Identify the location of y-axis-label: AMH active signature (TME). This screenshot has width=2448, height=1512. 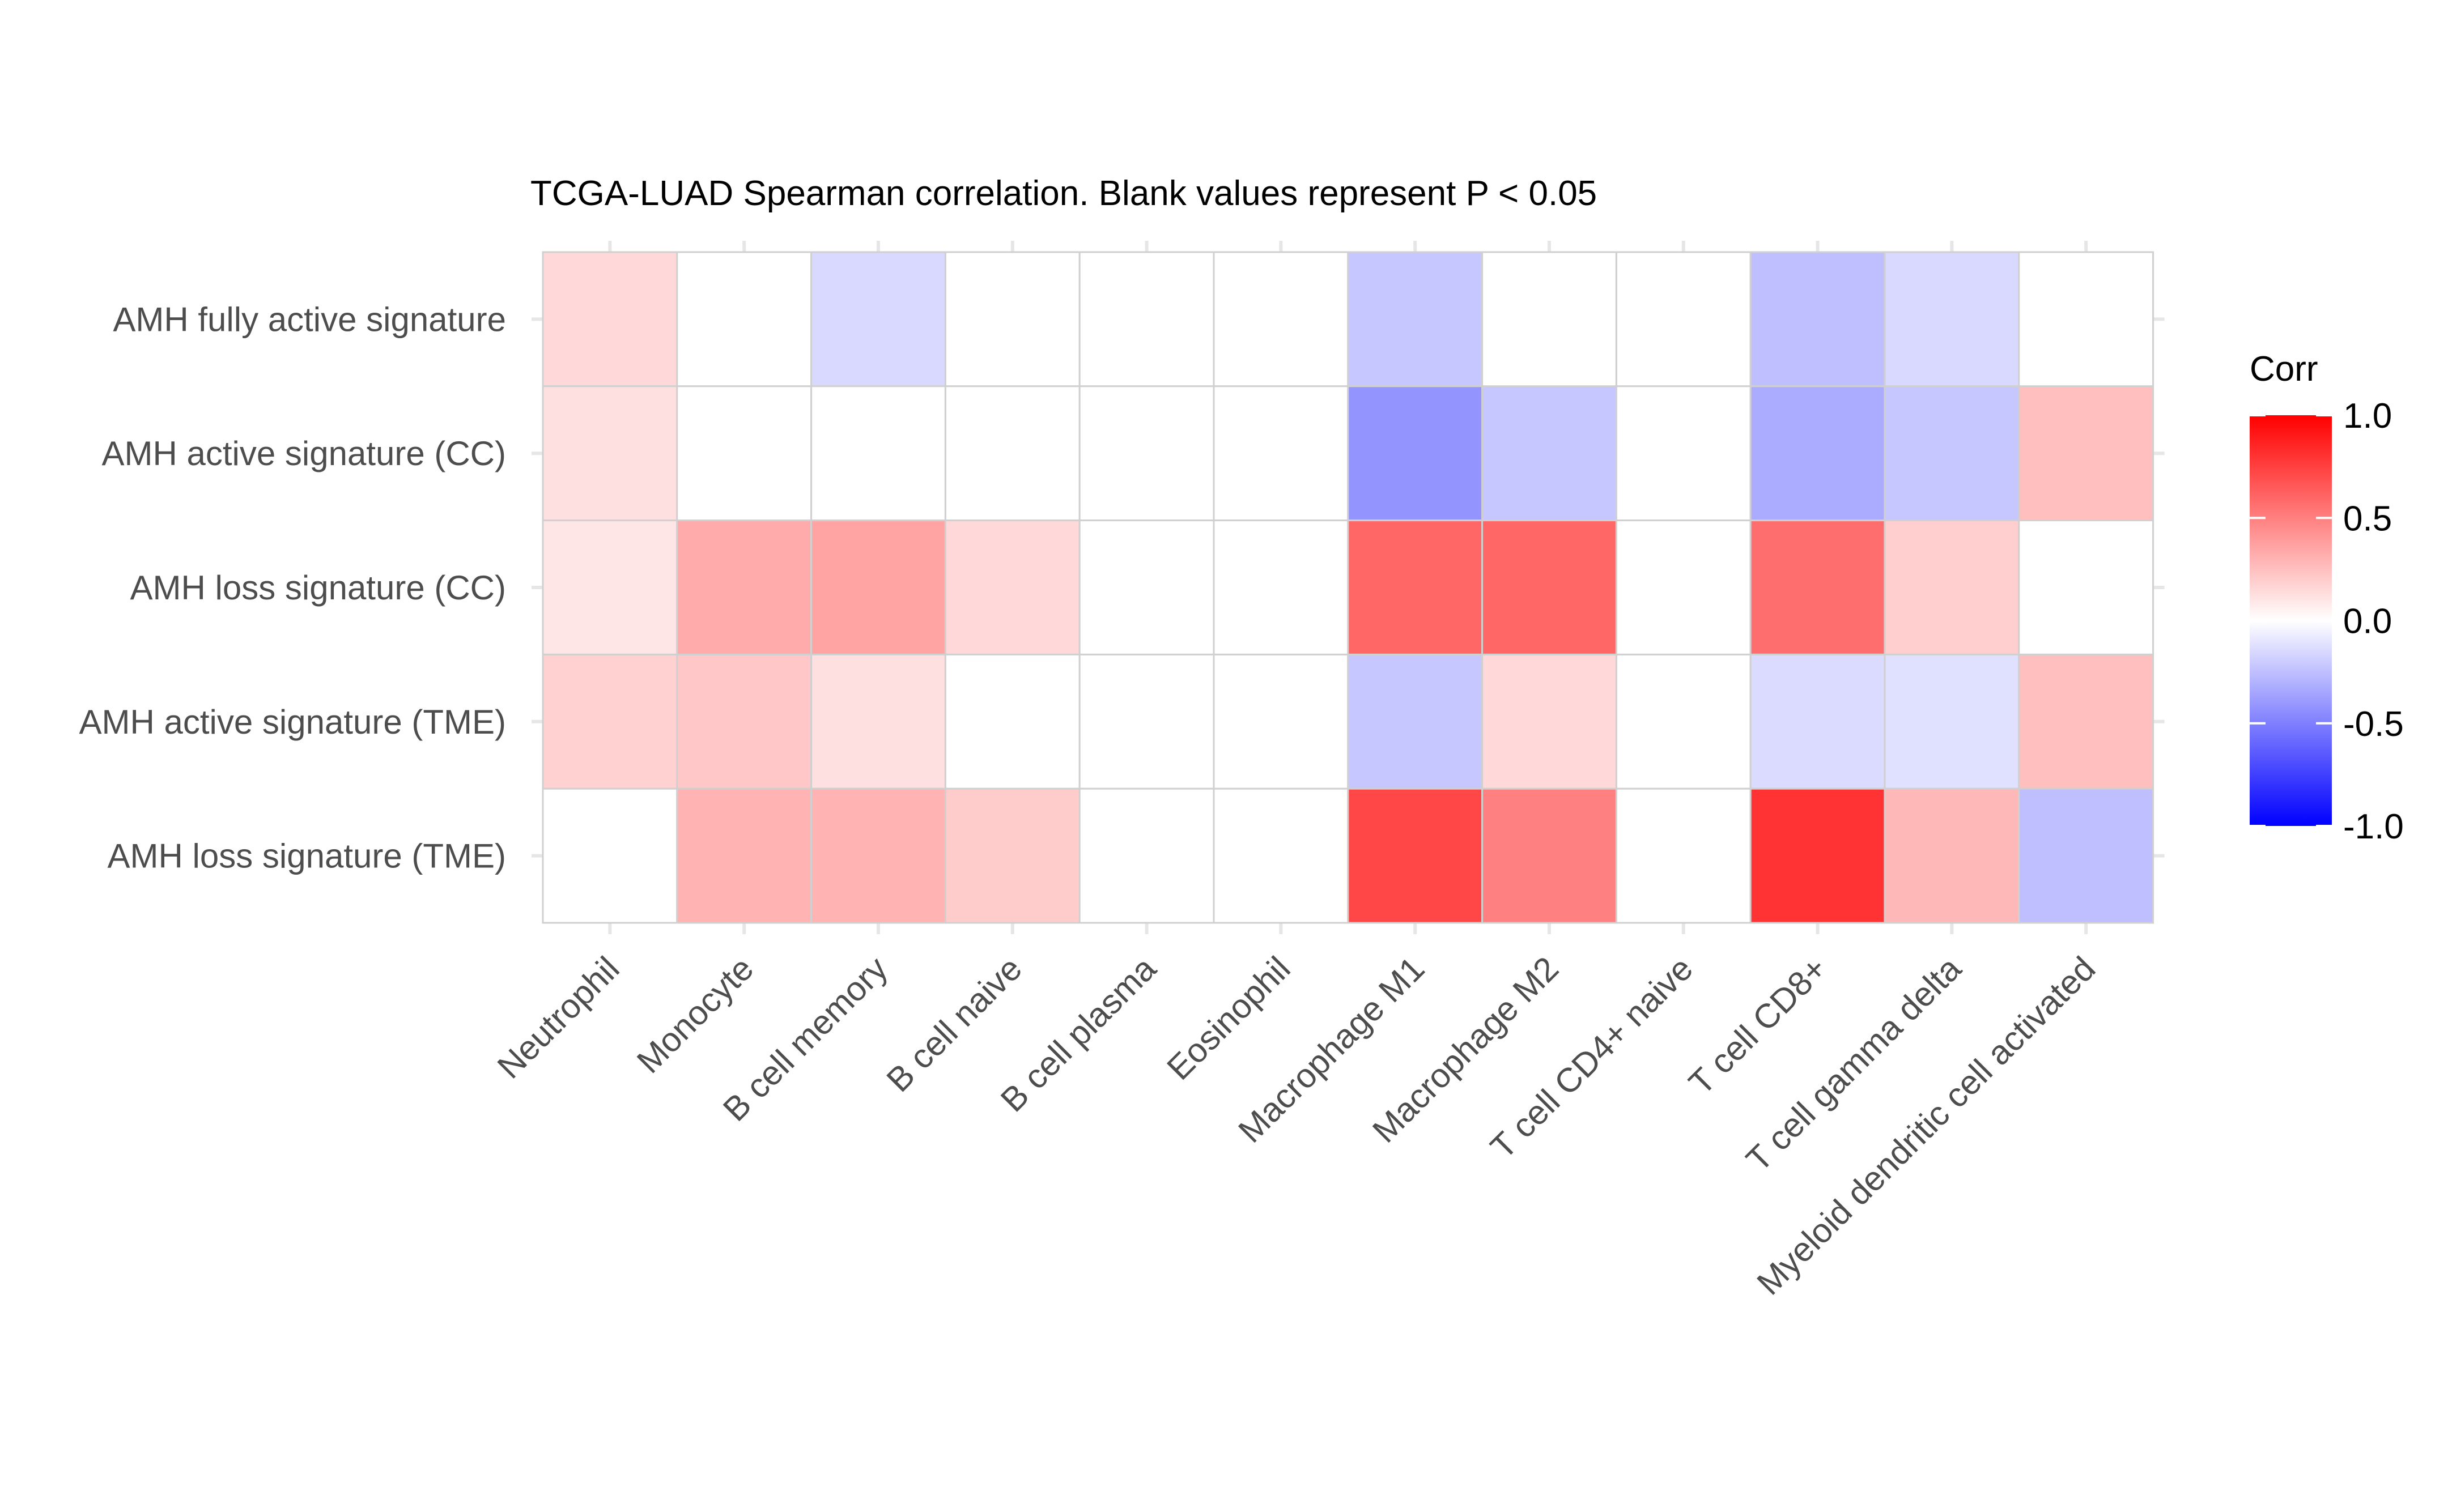
(292, 722).